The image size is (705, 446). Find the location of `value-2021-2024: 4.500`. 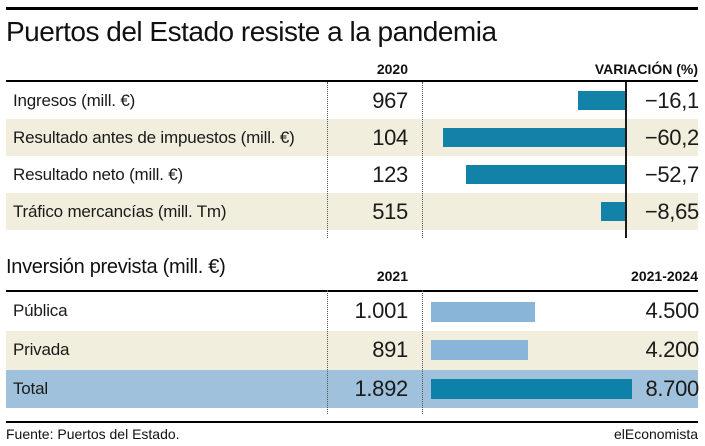

value-2021-2024: 4.500 is located at coordinates (672, 311).